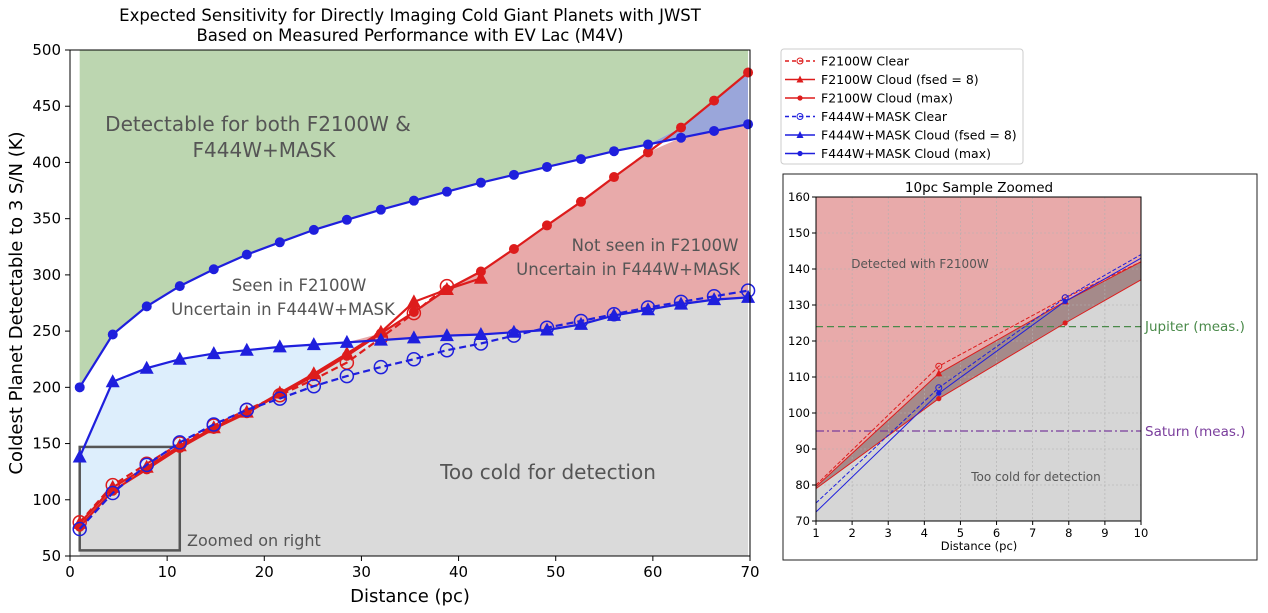 This screenshot has width=1268, height=613. I want to click on inset-series-line-f444w-mask-cloud, so click(978, 385).